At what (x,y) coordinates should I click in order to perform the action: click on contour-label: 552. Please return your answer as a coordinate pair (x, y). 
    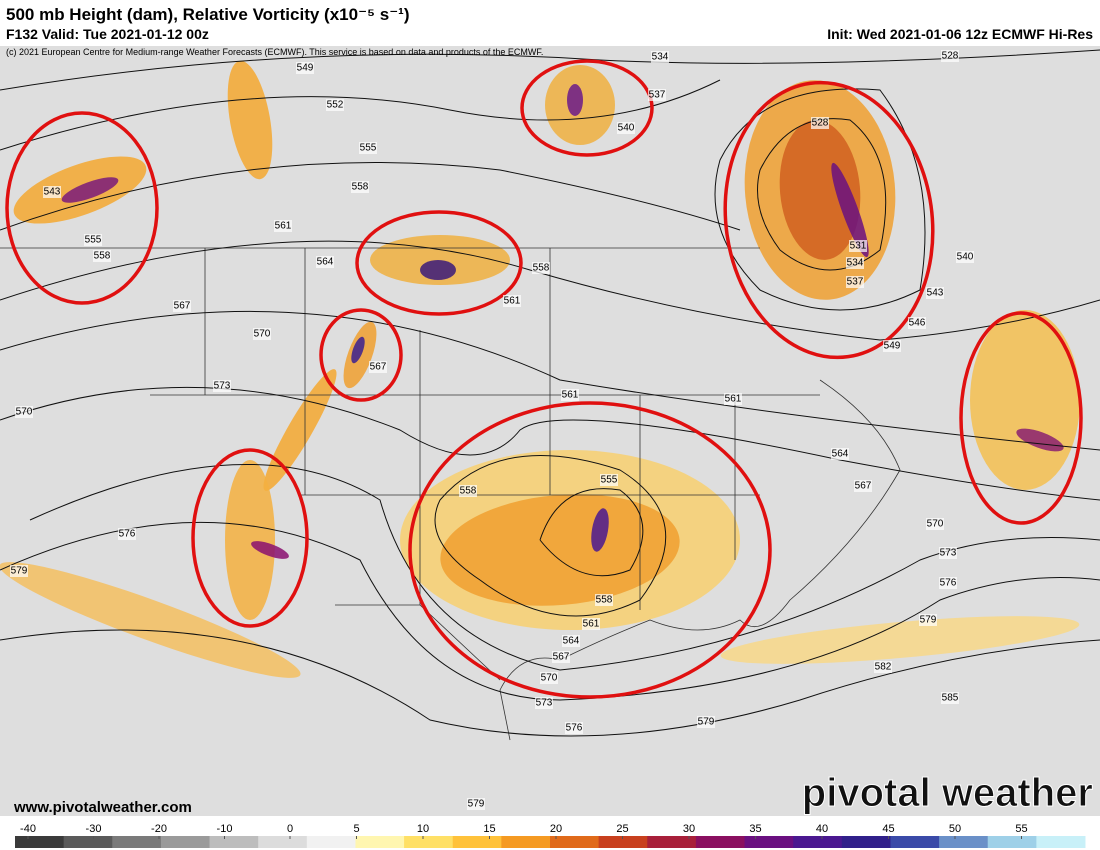
    Looking at the image, I should click on (335, 105).